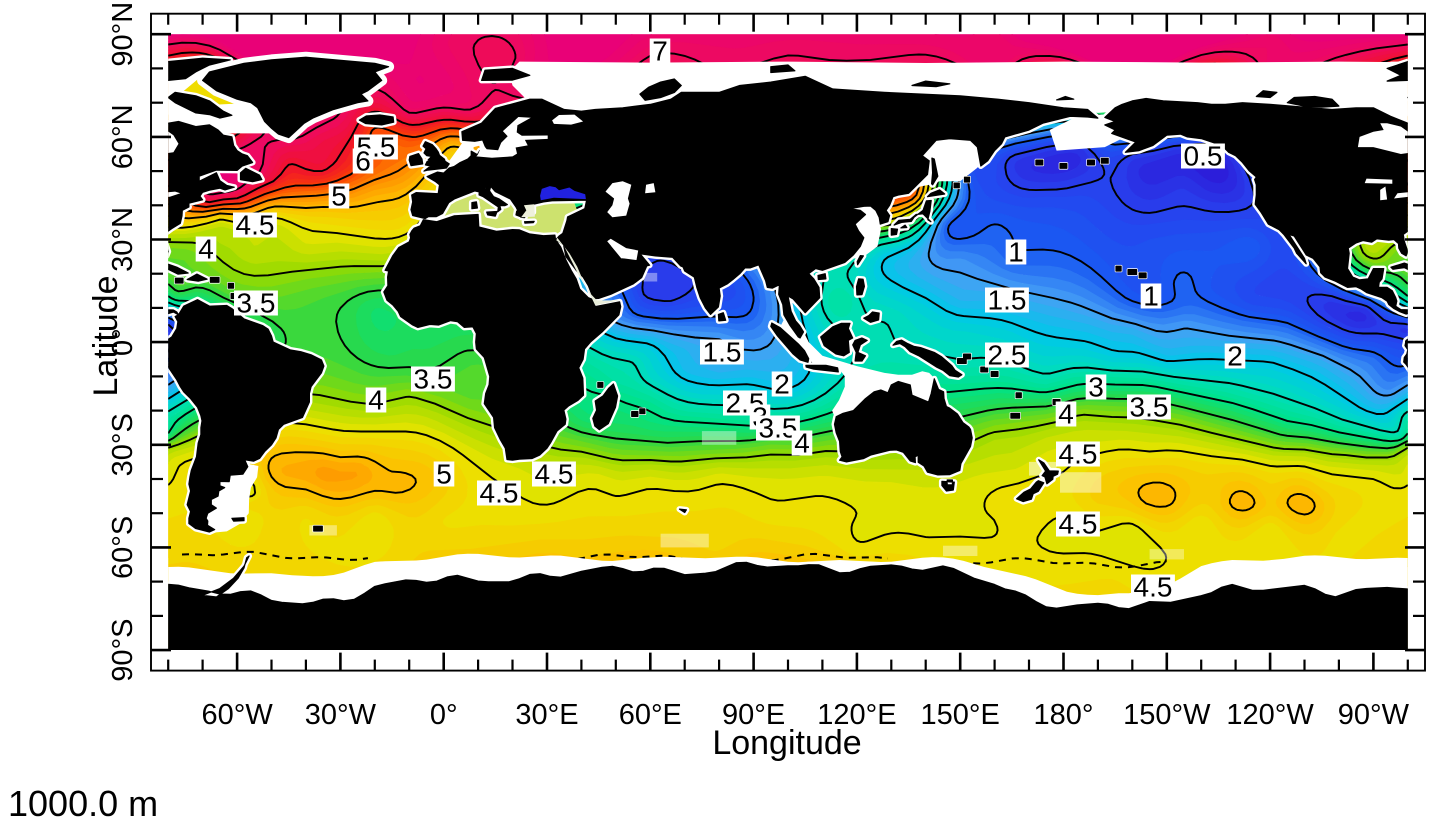  What do you see at coordinates (1374, 715) in the screenshot?
I see `svg-text: 90°W` at bounding box center [1374, 715].